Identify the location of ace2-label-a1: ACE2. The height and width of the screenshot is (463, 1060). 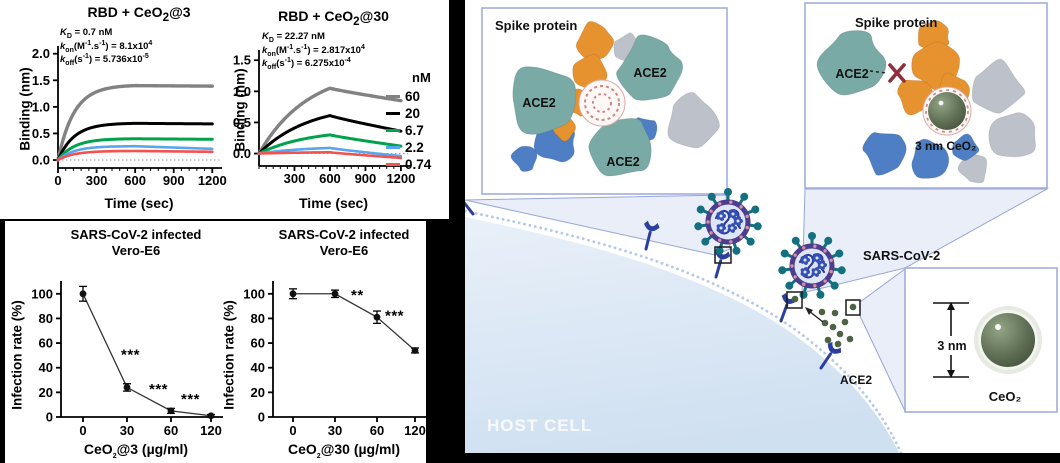
(649, 73).